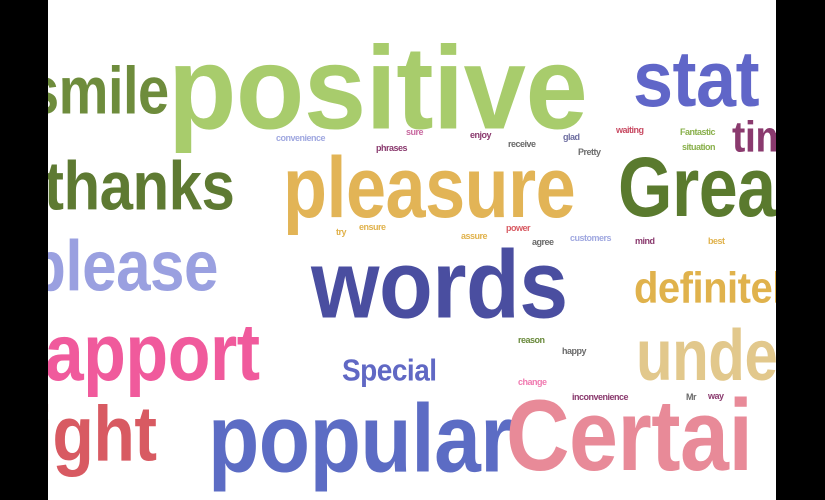  Describe the element at coordinates (645, 241) in the screenshot. I see `word-mind: mind` at that location.